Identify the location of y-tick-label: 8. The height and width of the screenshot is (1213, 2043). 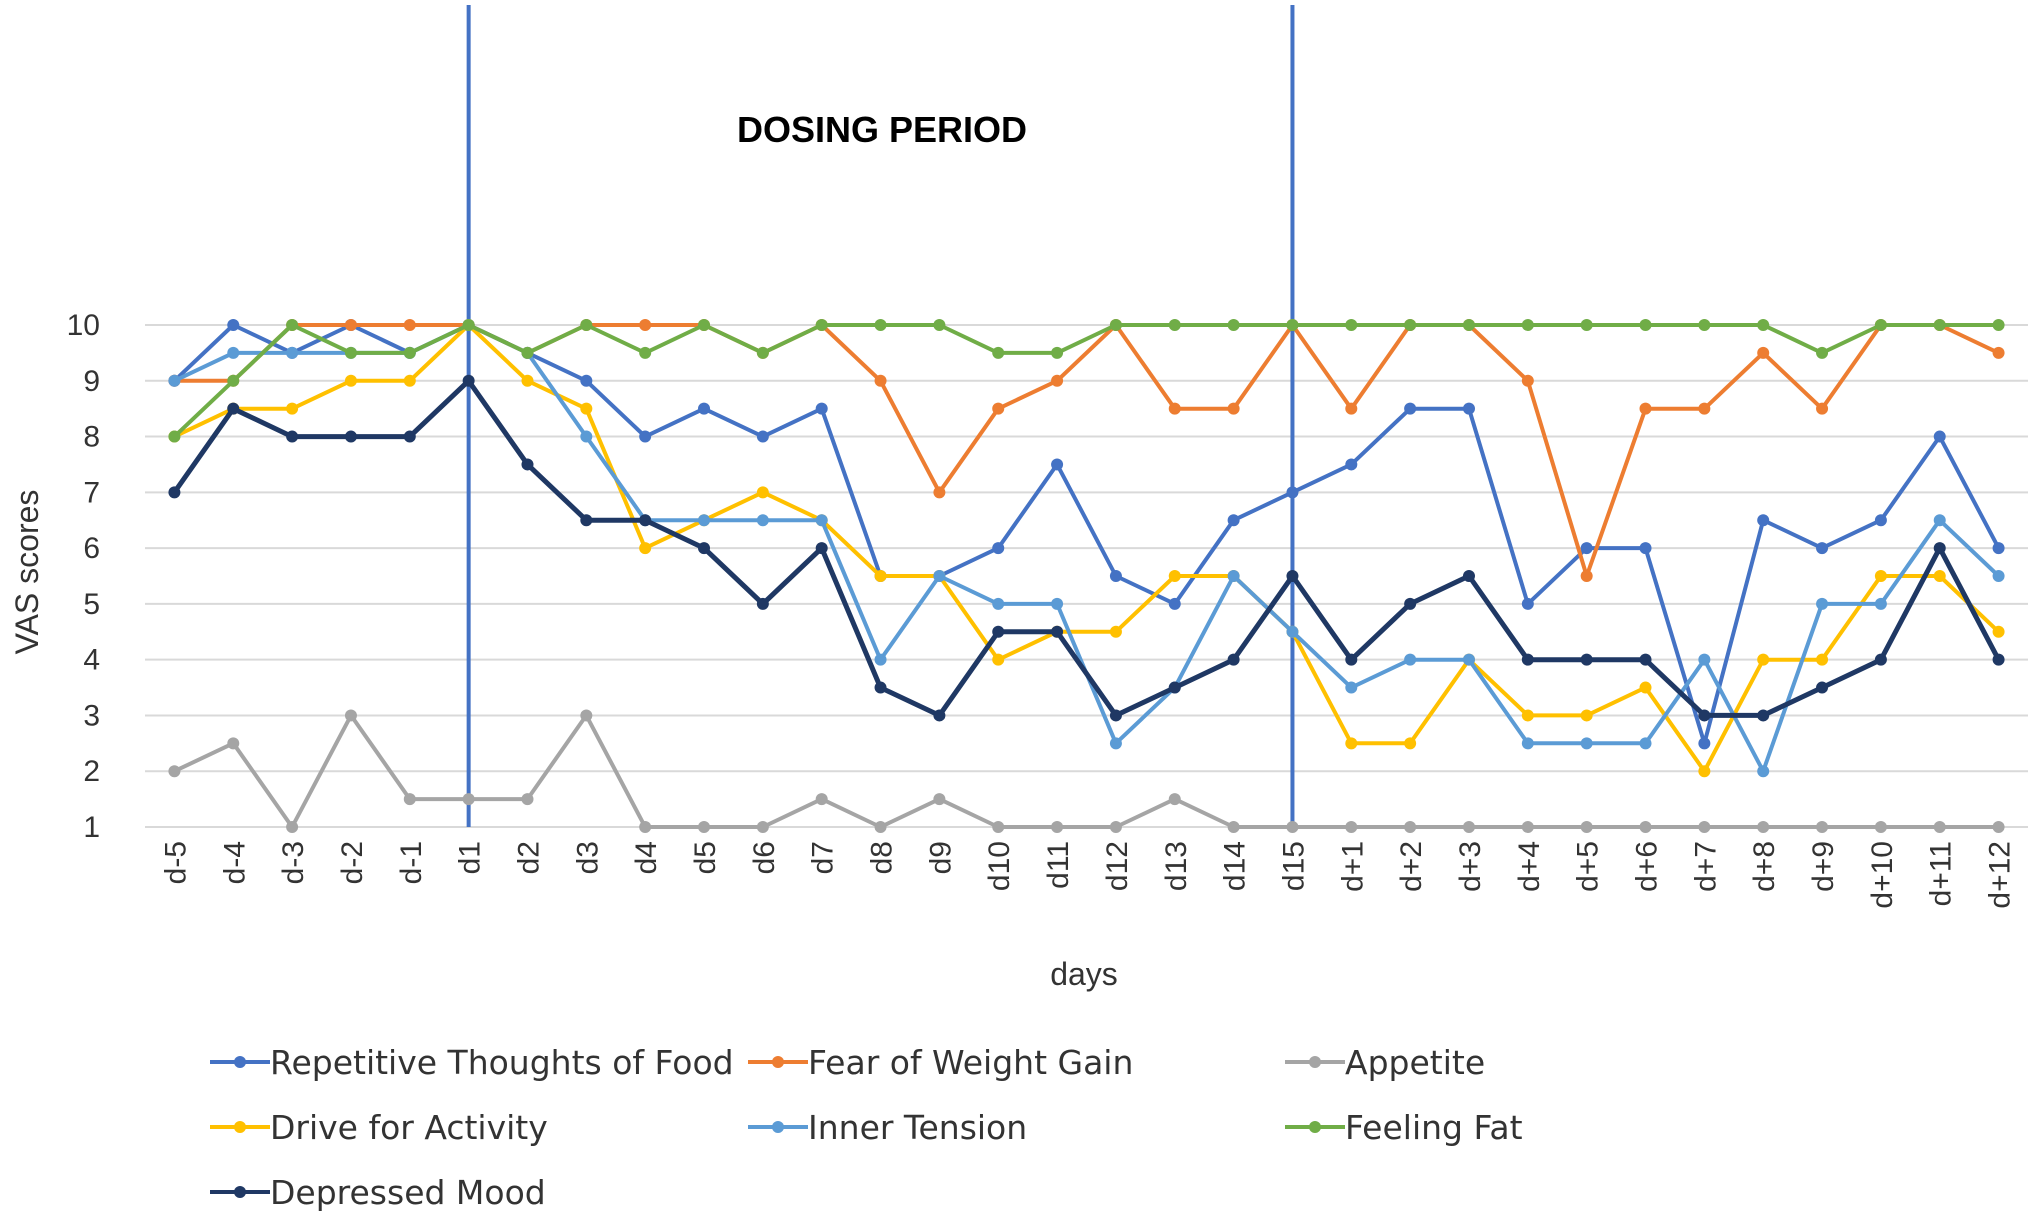
(91, 437).